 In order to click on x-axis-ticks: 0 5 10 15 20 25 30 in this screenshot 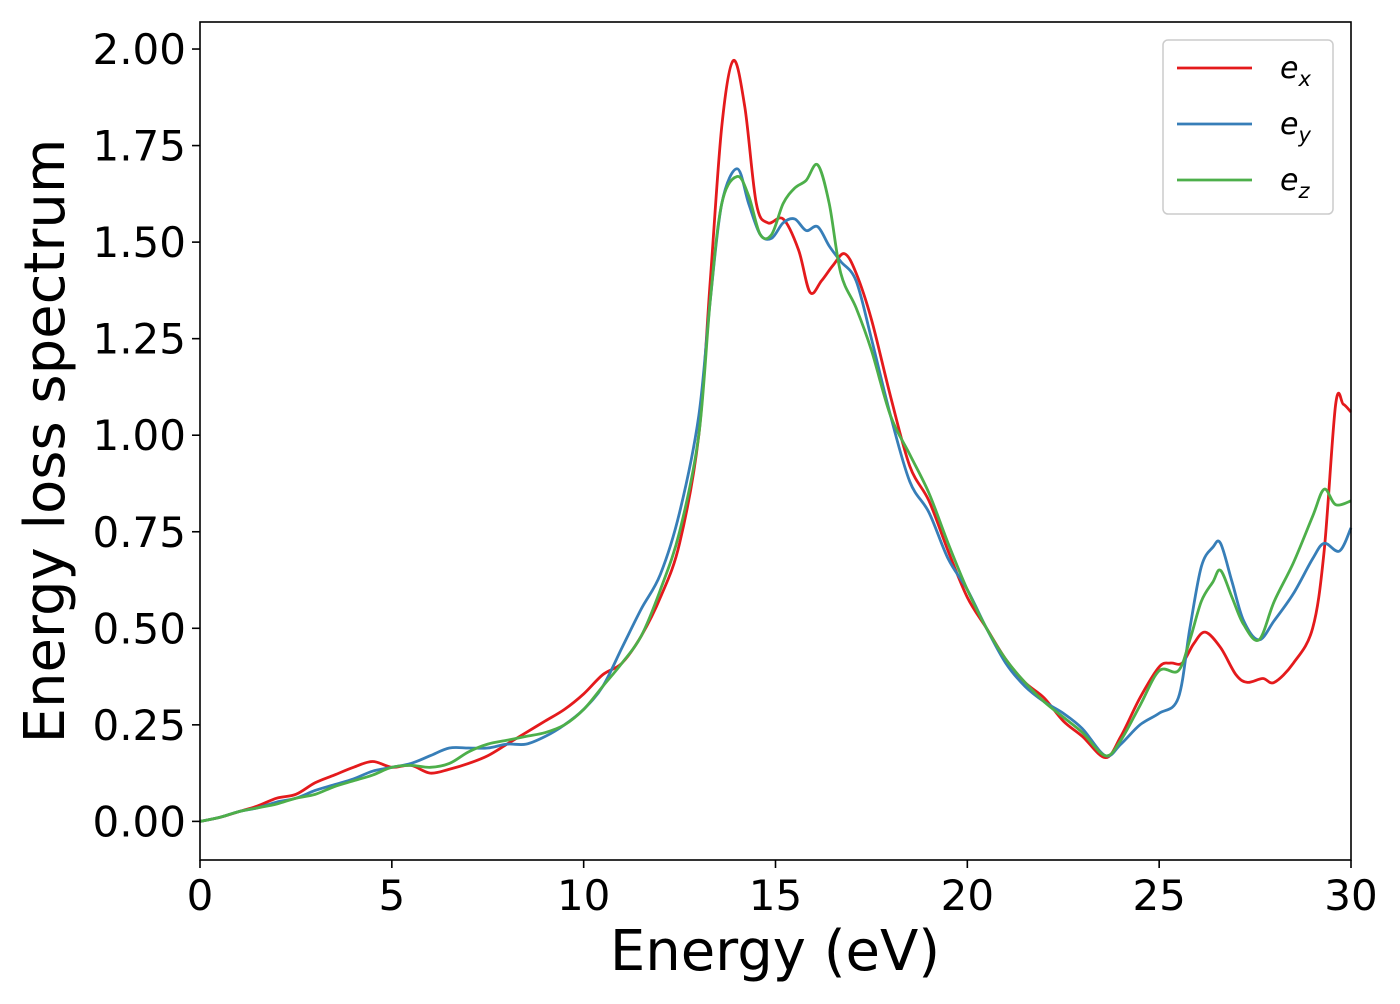, I will do `click(782, 890)`.